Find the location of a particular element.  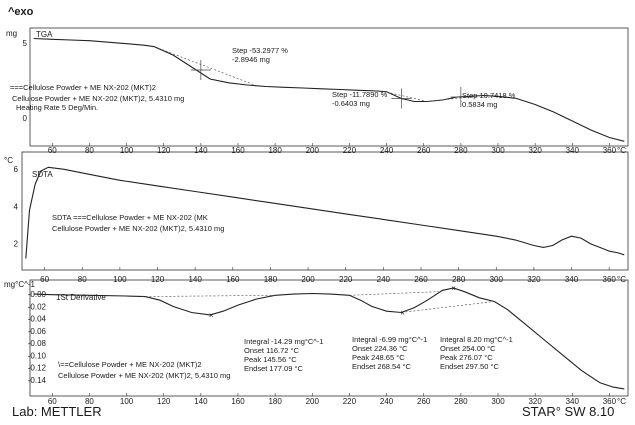

tga-x-tick-label: 220 is located at coordinates (350, 150).